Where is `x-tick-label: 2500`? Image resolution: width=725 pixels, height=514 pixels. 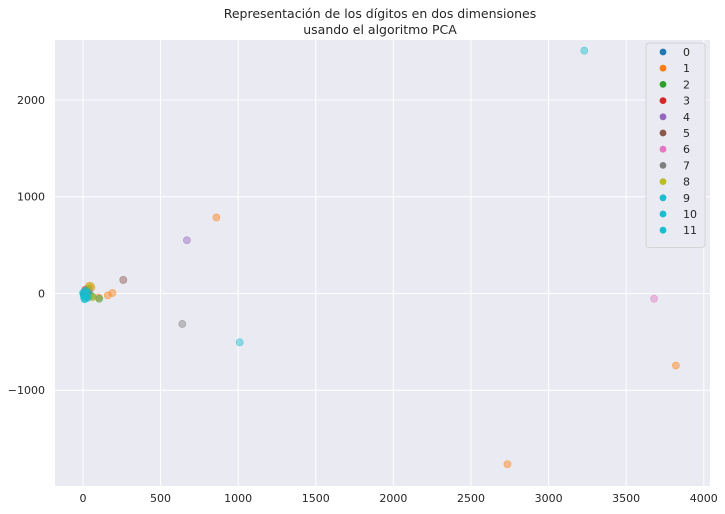 x-tick-label: 2500 is located at coordinates (471, 498).